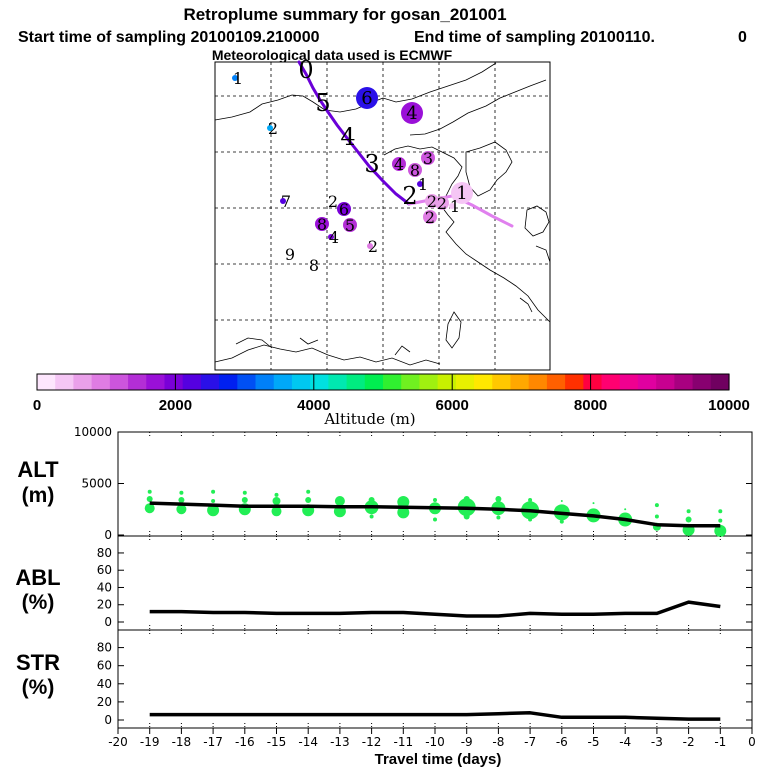 The image size is (768, 768). Describe the element at coordinates (438, 759) in the screenshot. I see `x-axis-label: Travel time (days)` at that location.